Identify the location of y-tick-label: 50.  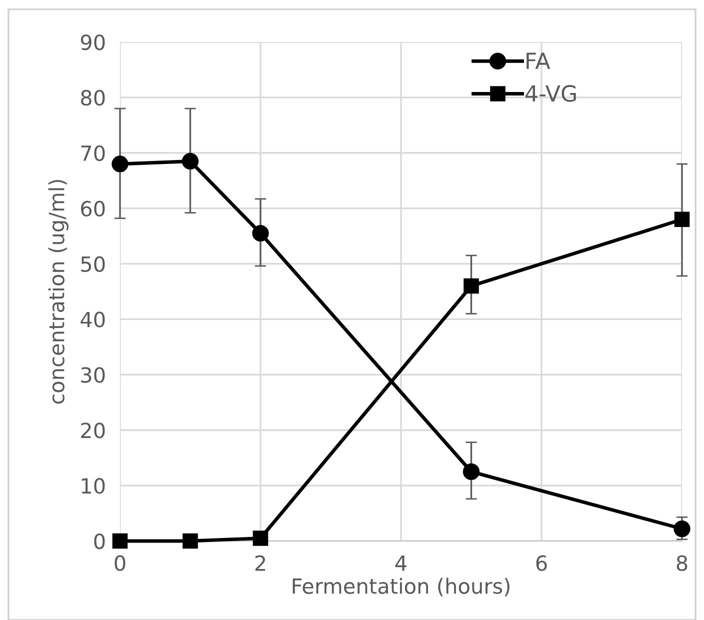
(93, 264).